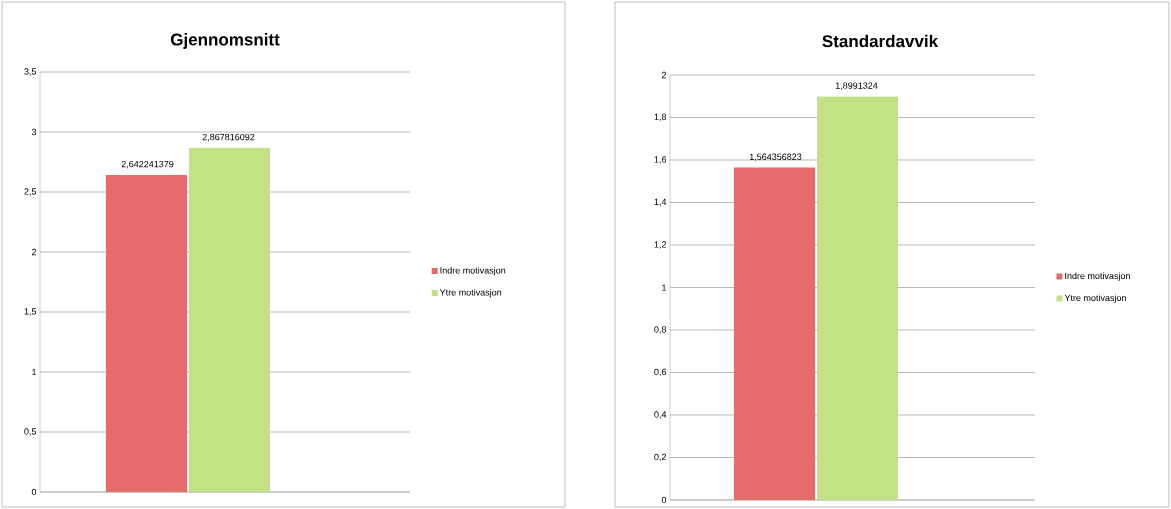  What do you see at coordinates (880, 41) in the screenshot?
I see `chart-title: Standardavvik` at bounding box center [880, 41].